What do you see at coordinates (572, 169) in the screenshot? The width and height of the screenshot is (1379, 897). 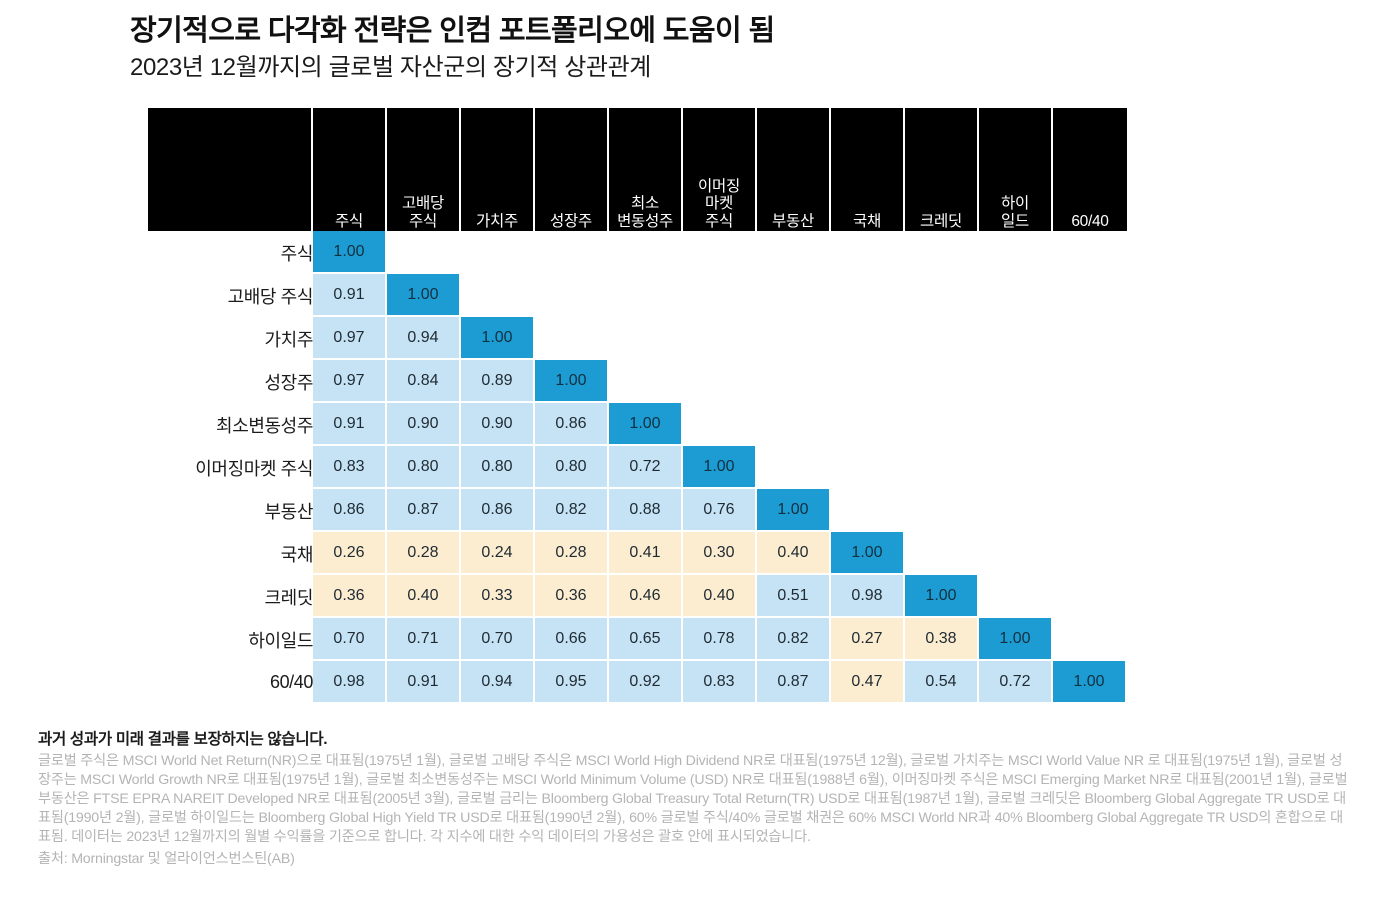 I see `matrix-column-header: 성장주` at bounding box center [572, 169].